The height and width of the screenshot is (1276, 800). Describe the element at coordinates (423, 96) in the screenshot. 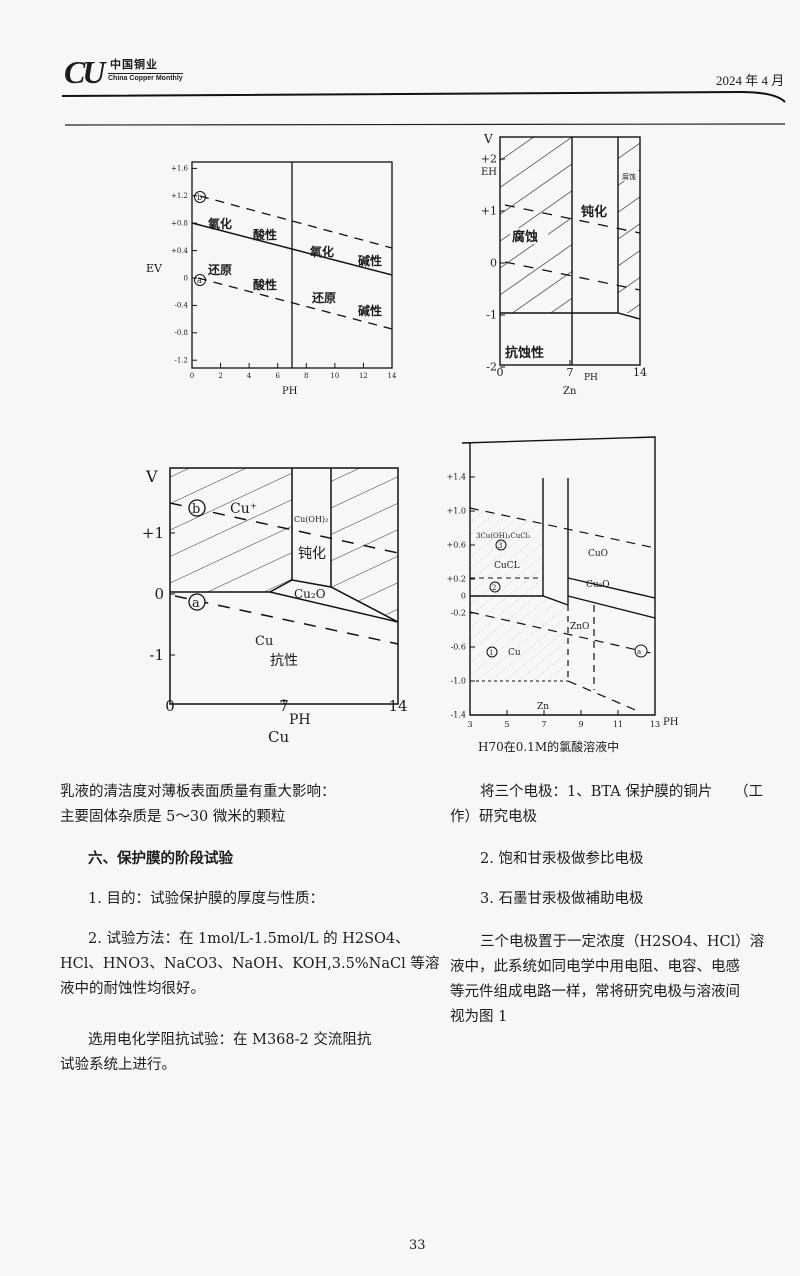

I see `header-rule` at that location.